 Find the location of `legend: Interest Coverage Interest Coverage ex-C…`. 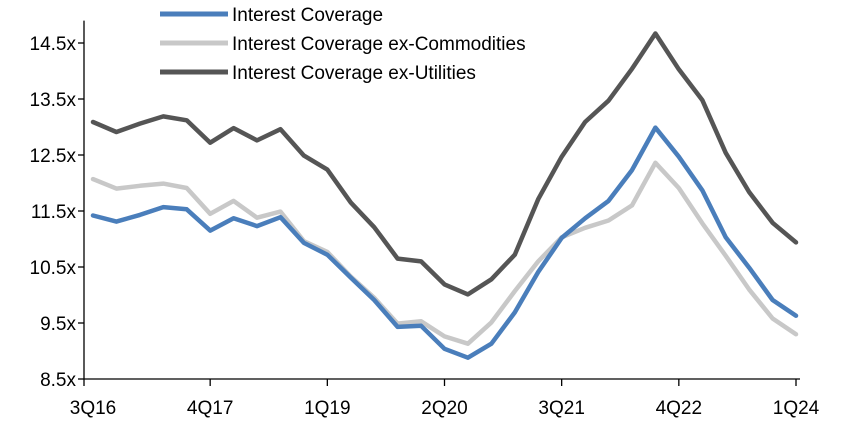

legend: Interest Coverage Interest Coverage ex-C… is located at coordinates (343, 44).